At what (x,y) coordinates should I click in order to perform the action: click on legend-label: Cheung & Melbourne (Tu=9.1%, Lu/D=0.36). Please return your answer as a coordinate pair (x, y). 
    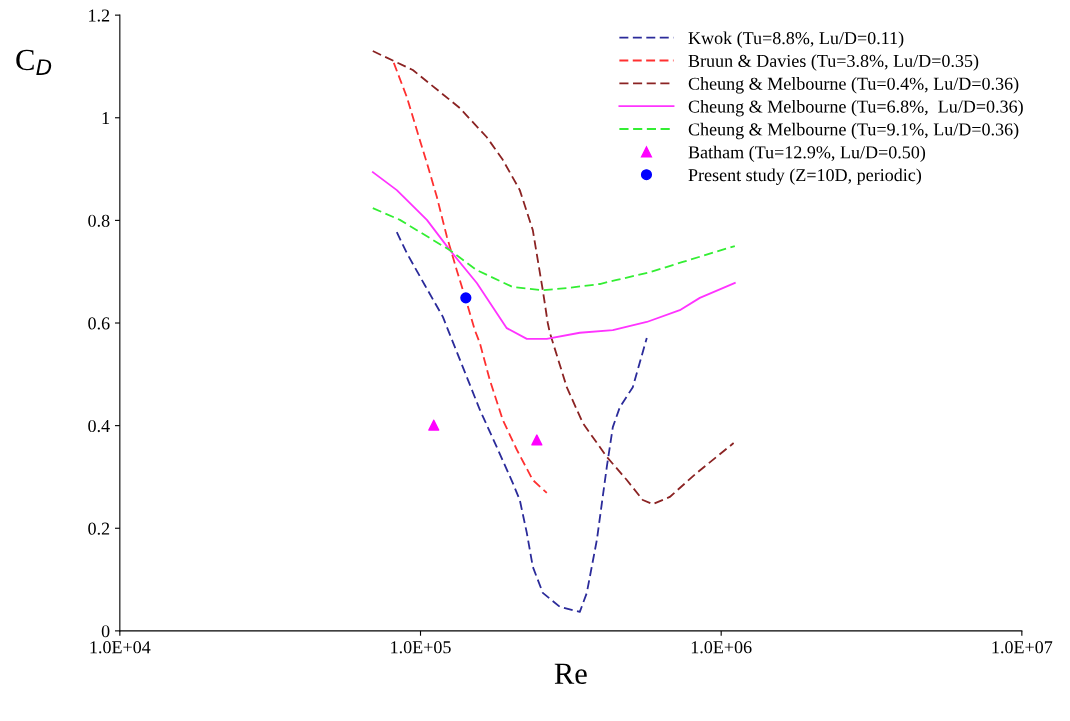
    Looking at the image, I should click on (853, 131).